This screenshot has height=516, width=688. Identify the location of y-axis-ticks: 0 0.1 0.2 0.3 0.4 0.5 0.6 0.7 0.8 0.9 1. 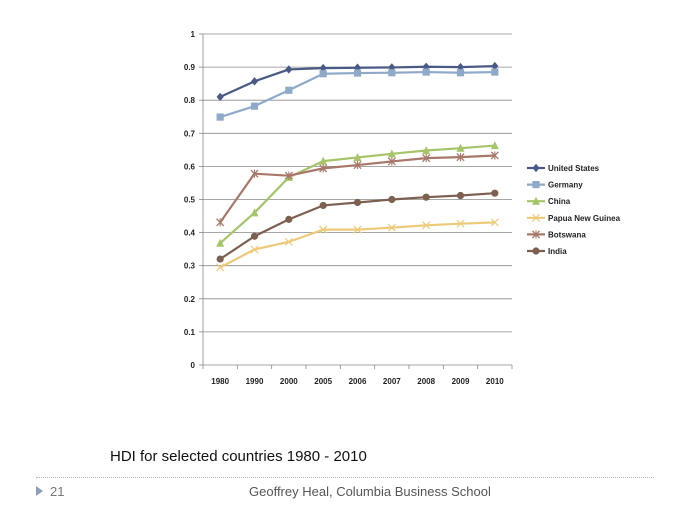
(190, 200).